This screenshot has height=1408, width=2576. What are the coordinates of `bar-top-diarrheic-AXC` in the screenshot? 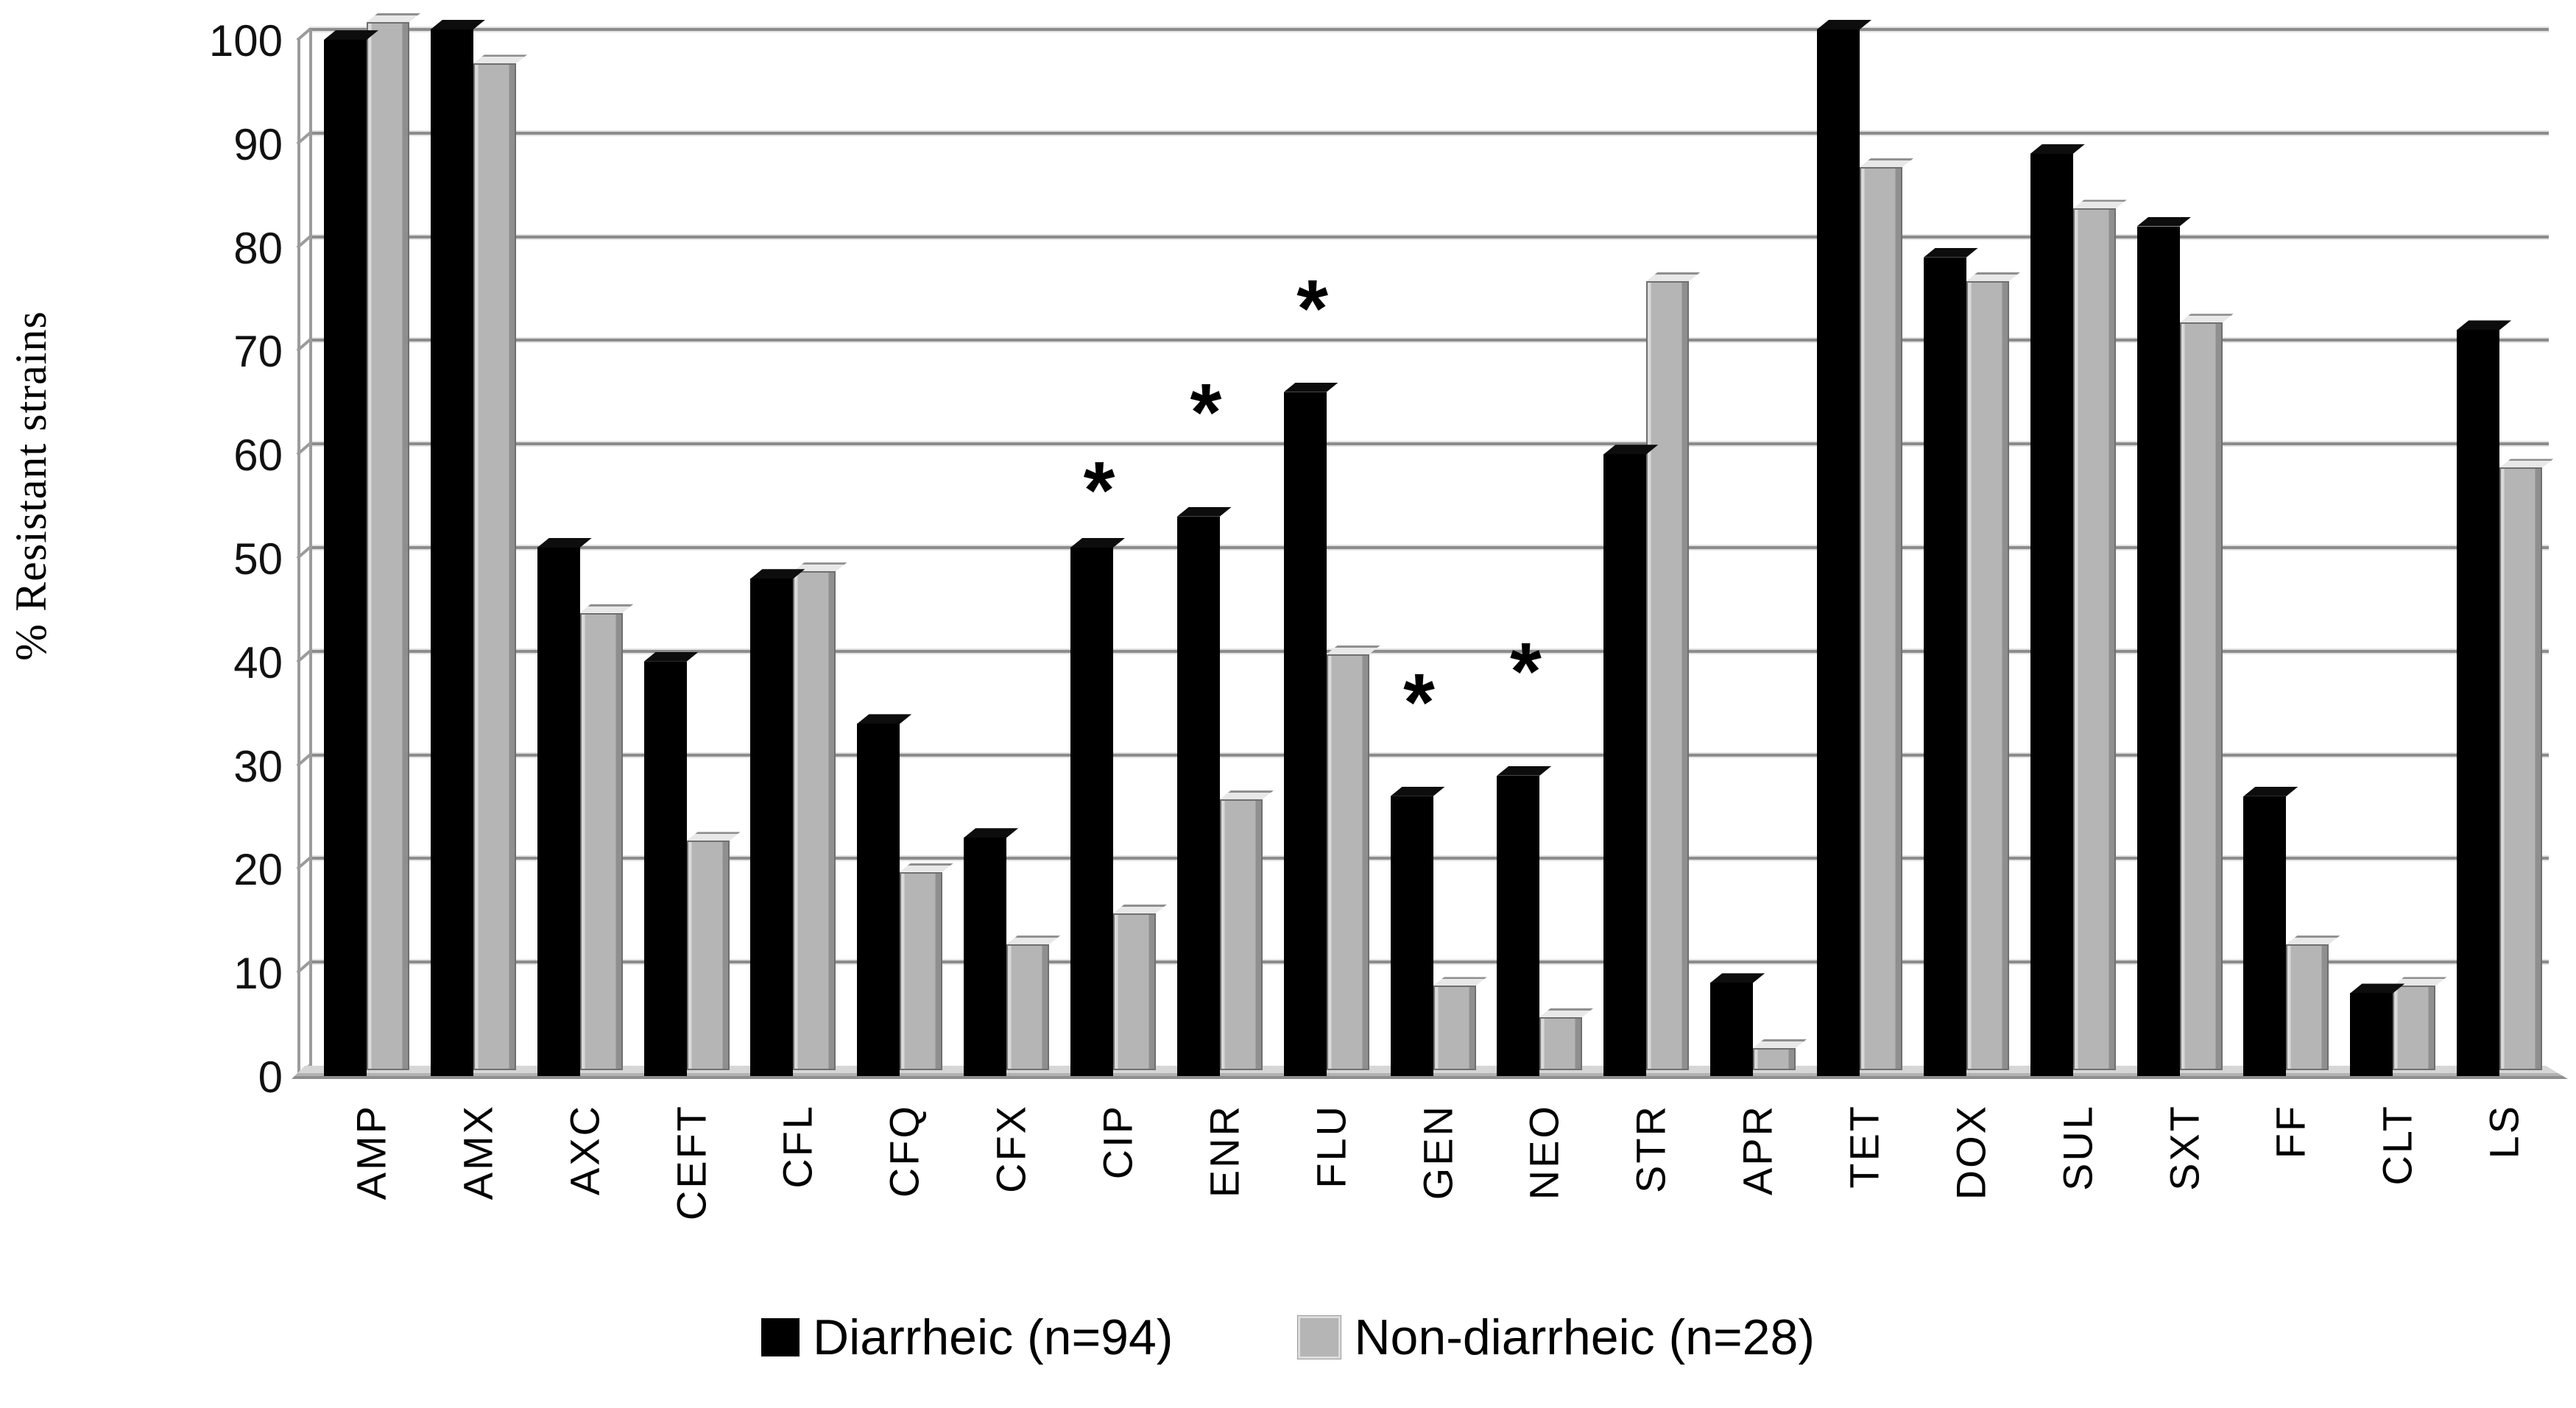 It's located at (564, 543).